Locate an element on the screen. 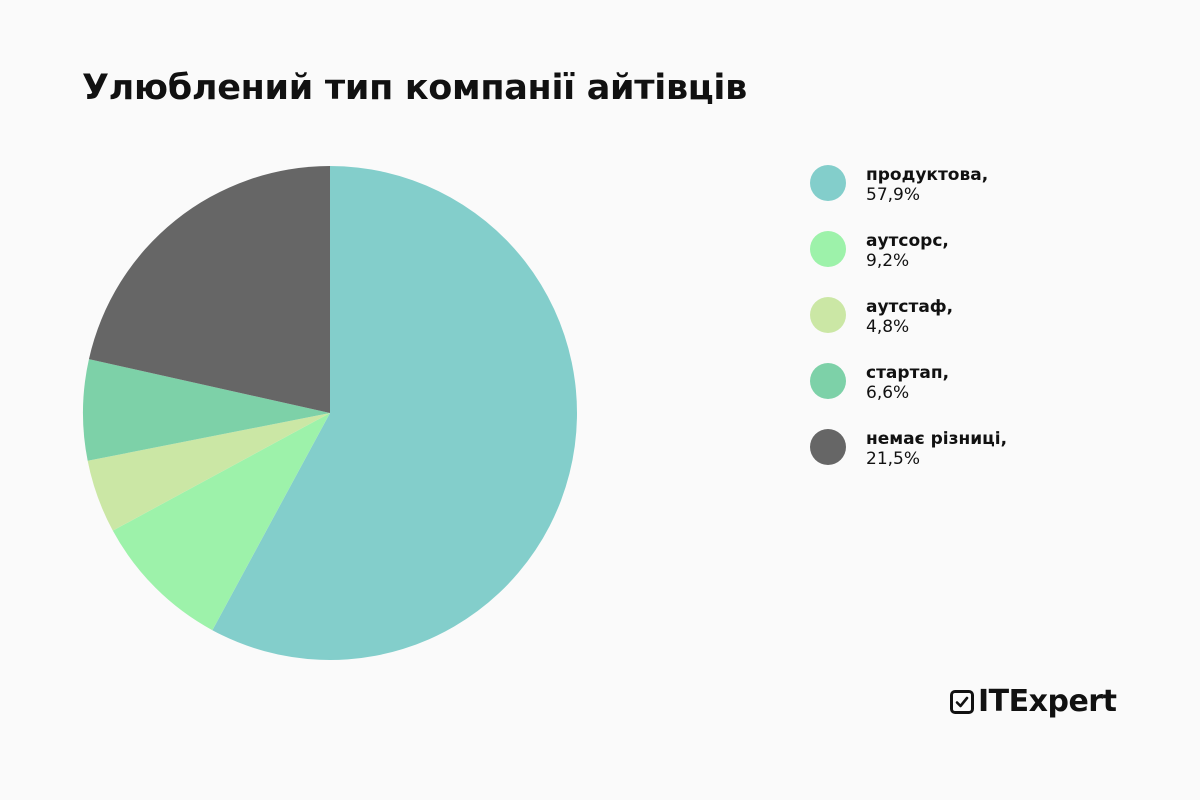  legend-label: аутстаф, is located at coordinates (910, 307).